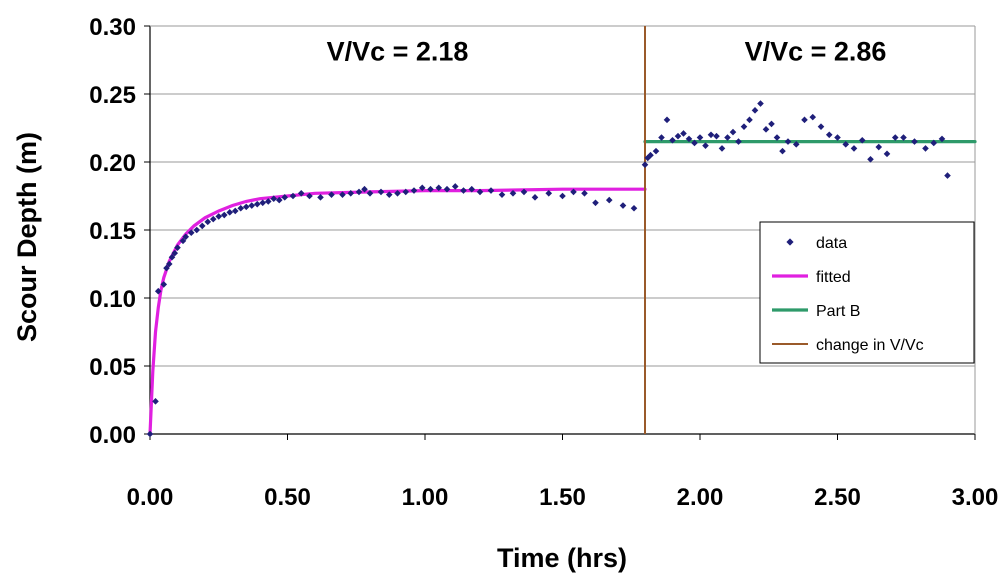 This screenshot has width=1007, height=577. I want to click on ratio-annotation: V/Vc = 2.18, so click(398, 51).